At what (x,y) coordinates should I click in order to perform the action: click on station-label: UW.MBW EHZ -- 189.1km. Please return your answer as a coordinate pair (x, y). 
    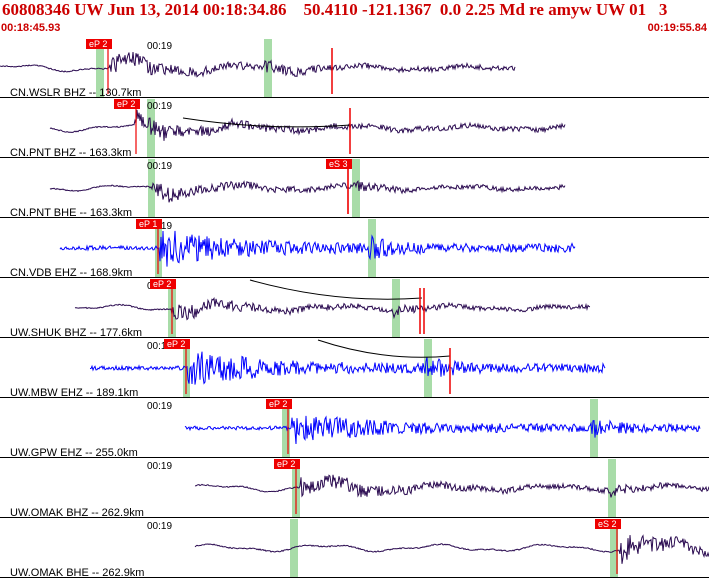
    Looking at the image, I should click on (74, 393).